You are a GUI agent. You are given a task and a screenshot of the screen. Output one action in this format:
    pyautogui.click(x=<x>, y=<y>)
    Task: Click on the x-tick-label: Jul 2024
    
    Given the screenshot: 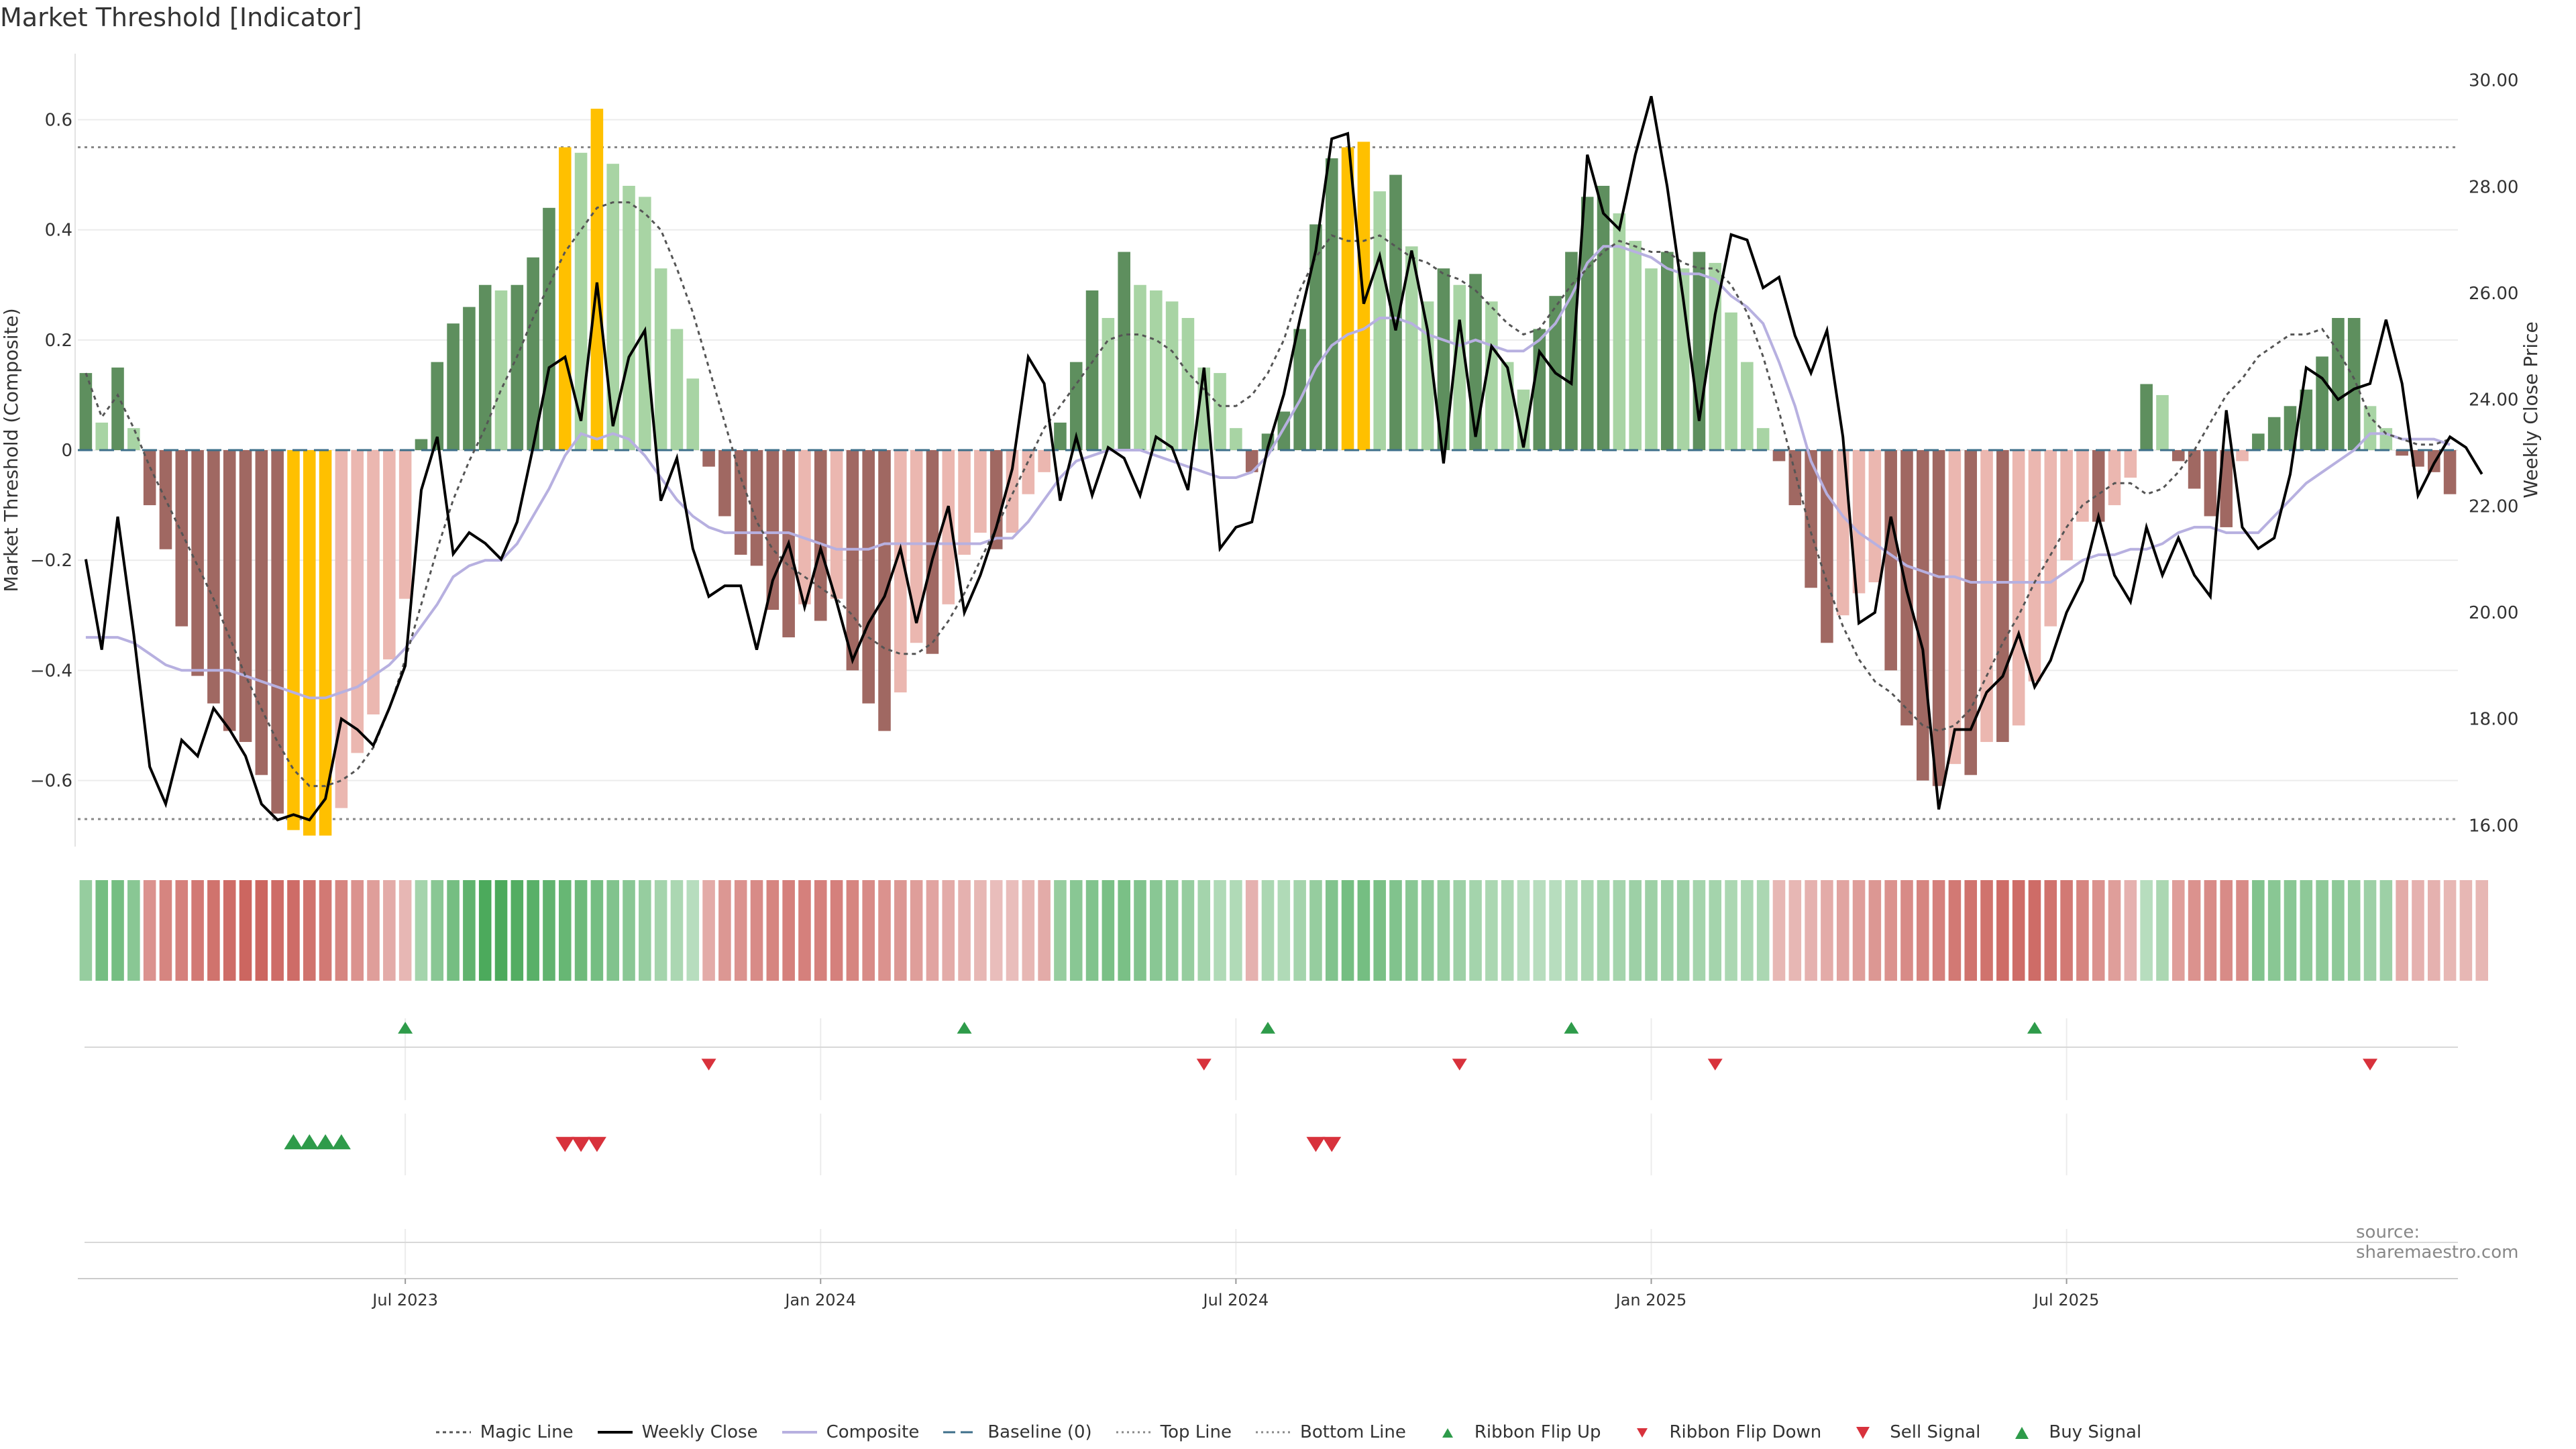 What is the action you would take?
    pyautogui.click(x=1235, y=1300)
    